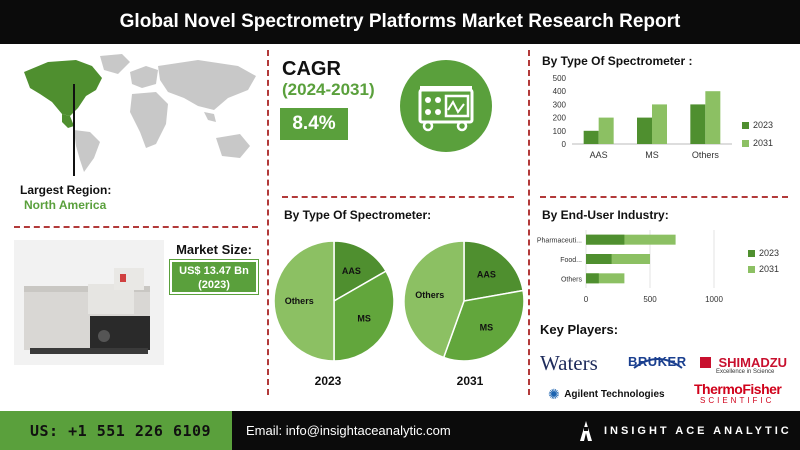 The height and width of the screenshot is (450, 800). What do you see at coordinates (698, 430) in the screenshot?
I see `footer-brand-name: INSIGHT ACE ANALYTIC` at bounding box center [698, 430].